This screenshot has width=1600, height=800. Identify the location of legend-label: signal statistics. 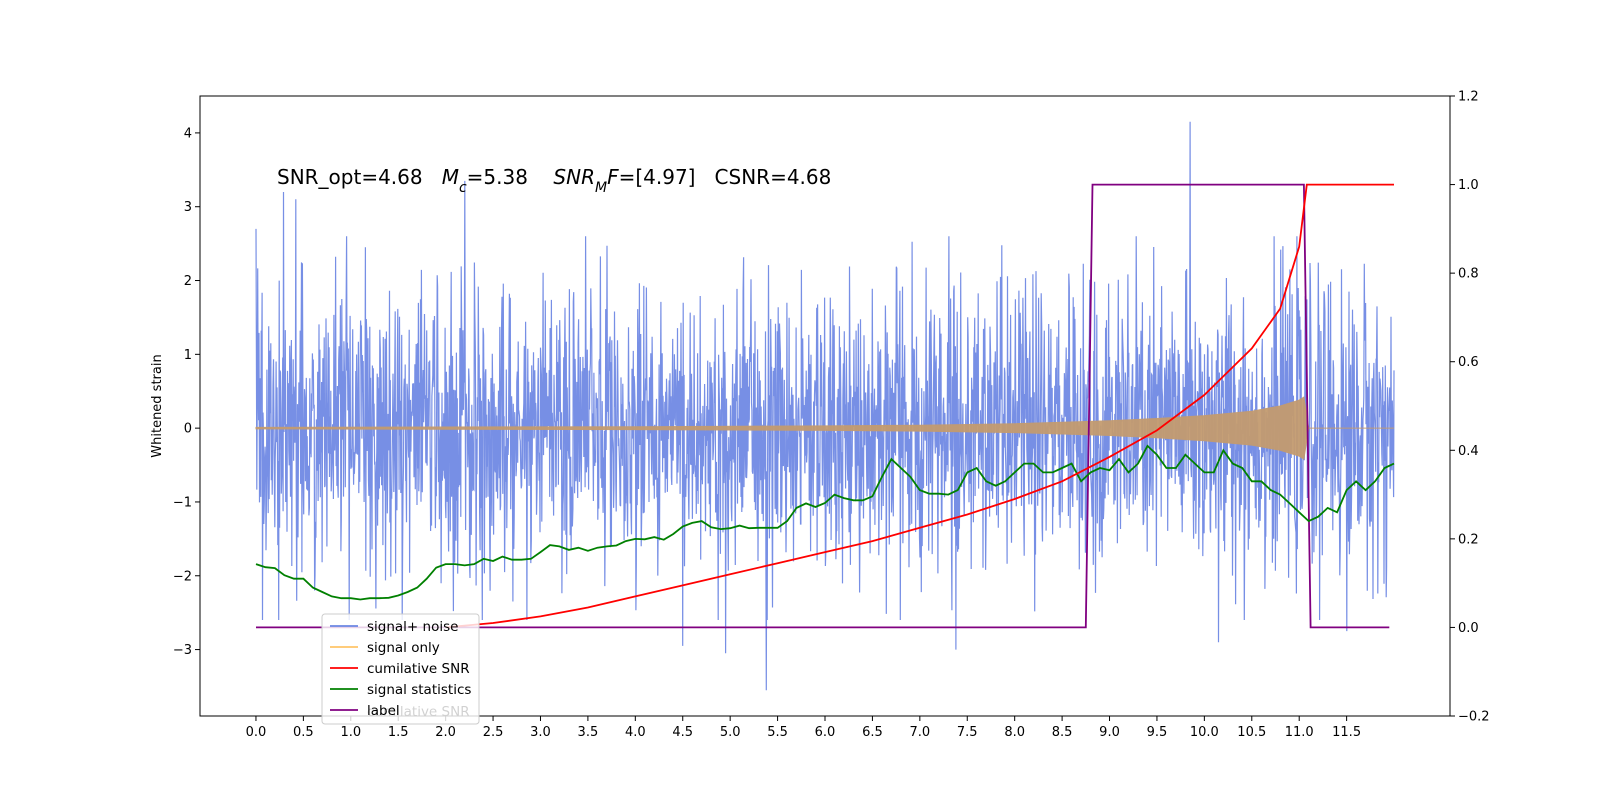
(419, 690).